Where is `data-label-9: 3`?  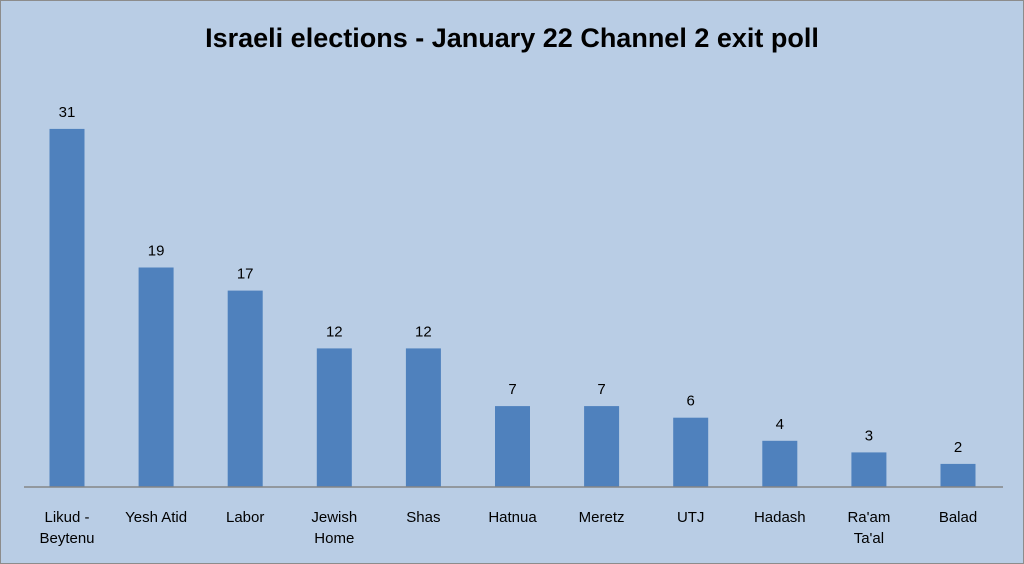
data-label-9: 3 is located at coordinates (869, 435).